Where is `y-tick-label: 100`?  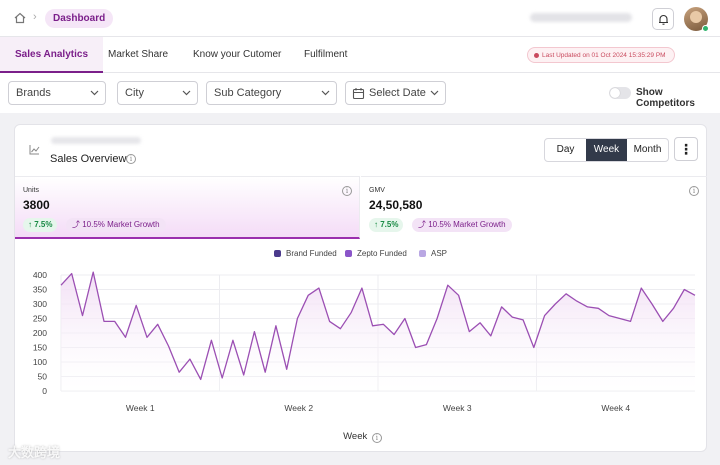
y-tick-label: 100 is located at coordinates (40, 362).